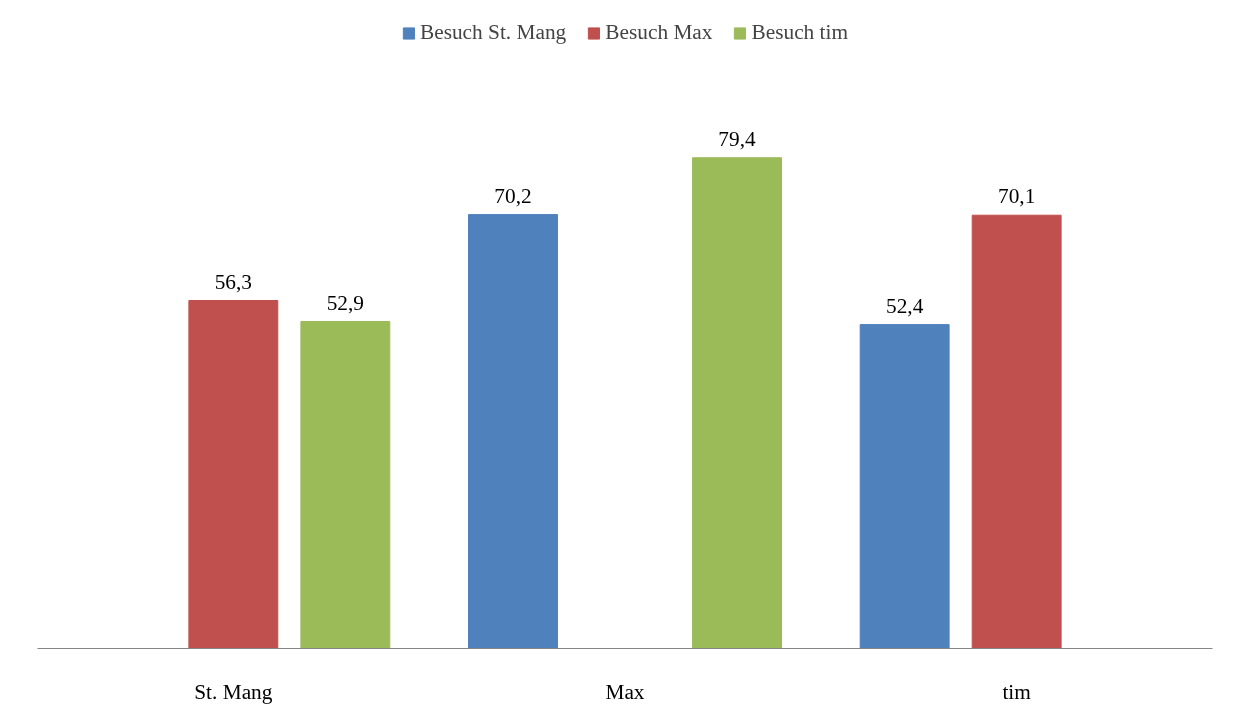 This screenshot has width=1239, height=722. What do you see at coordinates (737, 138) in the screenshot?
I see `data-label: 79,4` at bounding box center [737, 138].